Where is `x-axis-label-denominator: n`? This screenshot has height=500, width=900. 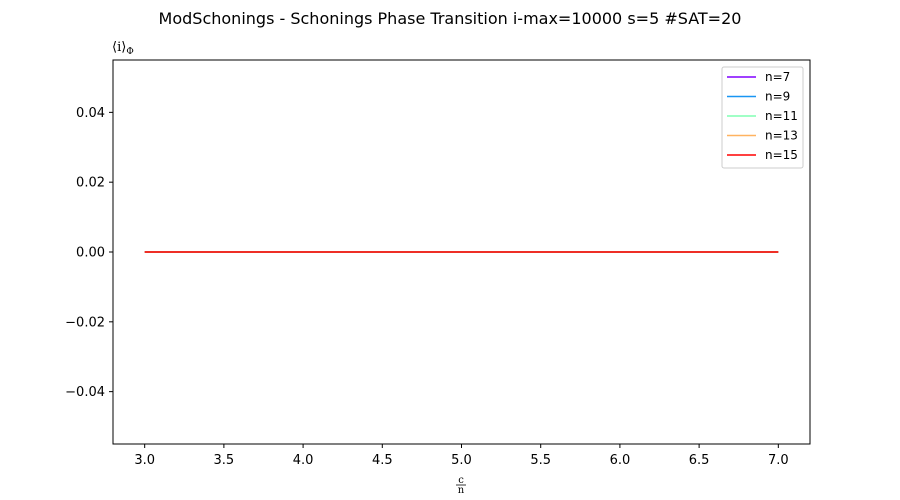
x-axis-label-denominator: n is located at coordinates (461, 490).